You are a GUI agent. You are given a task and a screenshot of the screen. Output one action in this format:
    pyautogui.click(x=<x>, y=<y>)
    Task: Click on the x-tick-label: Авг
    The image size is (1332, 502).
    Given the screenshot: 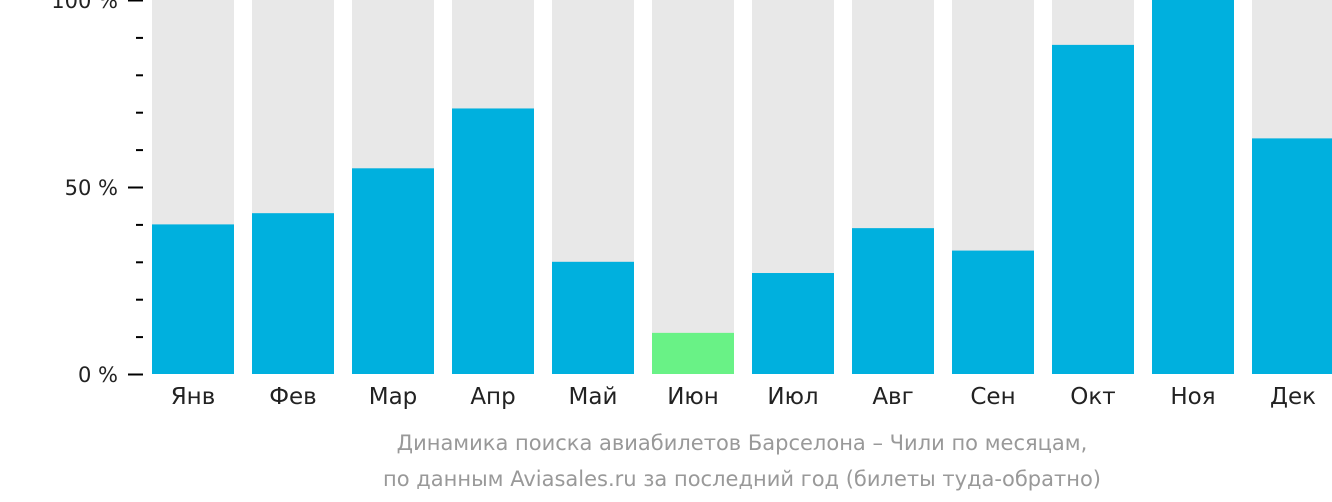 What is the action you would take?
    pyautogui.click(x=892, y=397)
    